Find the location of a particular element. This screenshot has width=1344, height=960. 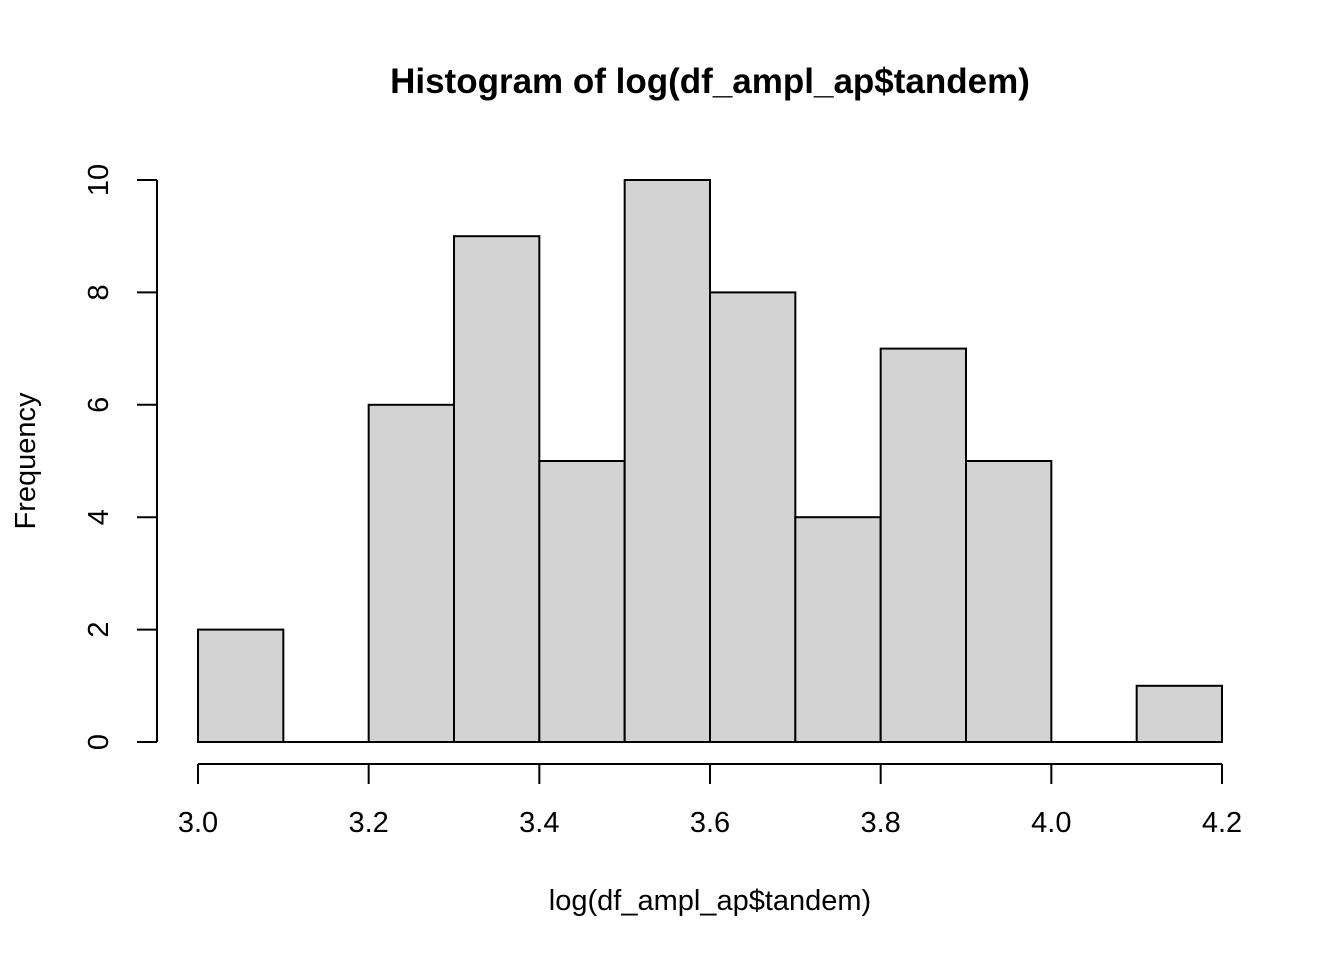

y-tick-label: 4 is located at coordinates (99, 517).